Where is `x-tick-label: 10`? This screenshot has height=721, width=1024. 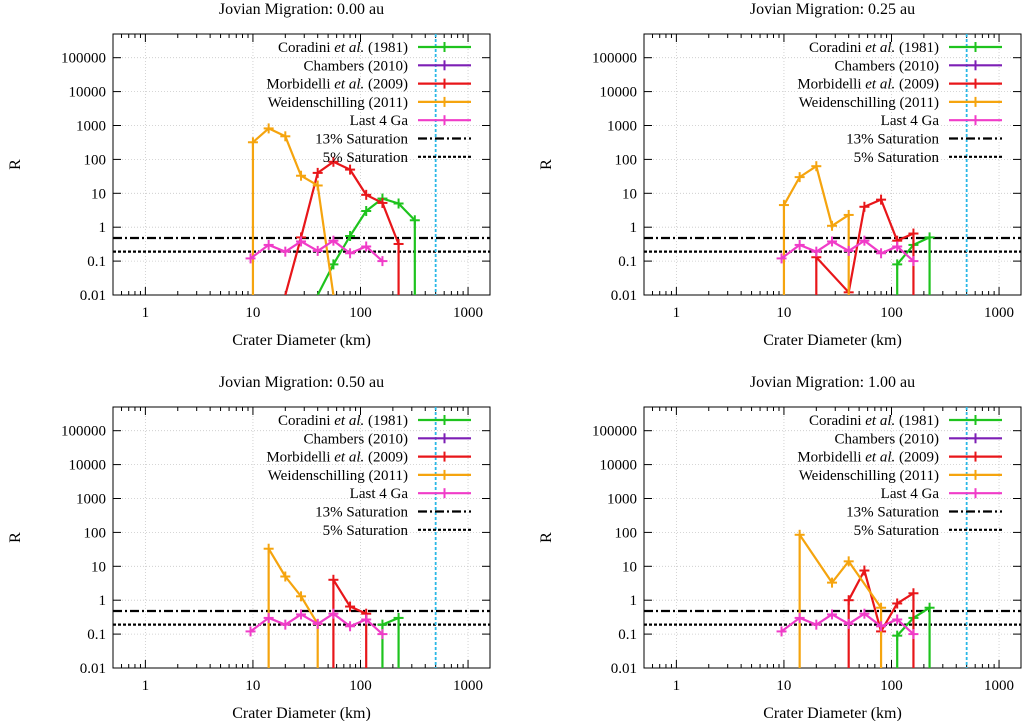 x-tick-label: 10 is located at coordinates (252, 686).